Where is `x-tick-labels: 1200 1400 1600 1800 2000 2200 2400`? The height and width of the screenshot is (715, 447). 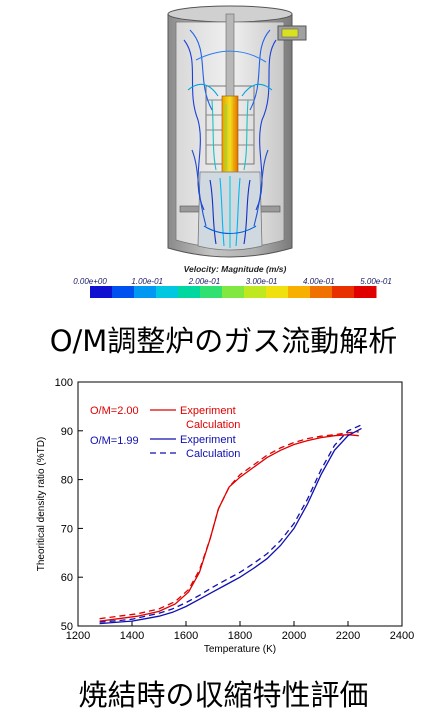 x-tick-labels: 1200 1400 1600 1800 2000 2200 2400 is located at coordinates (240, 636).